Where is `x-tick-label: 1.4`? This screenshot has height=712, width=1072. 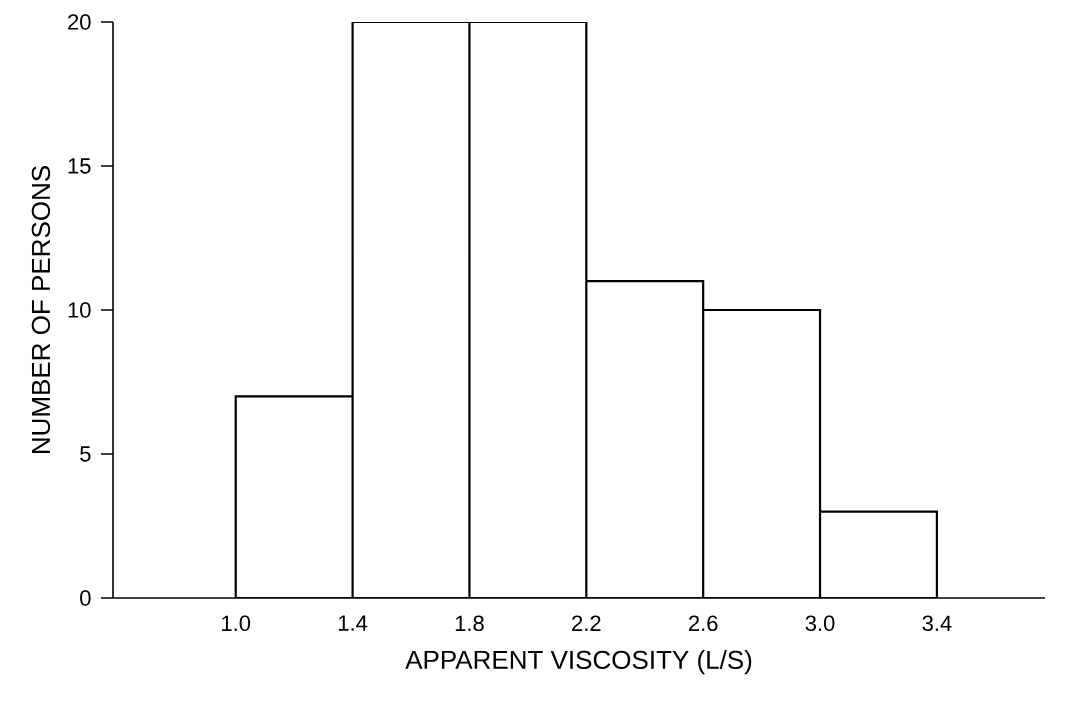
x-tick-label: 1.4 is located at coordinates (353, 623).